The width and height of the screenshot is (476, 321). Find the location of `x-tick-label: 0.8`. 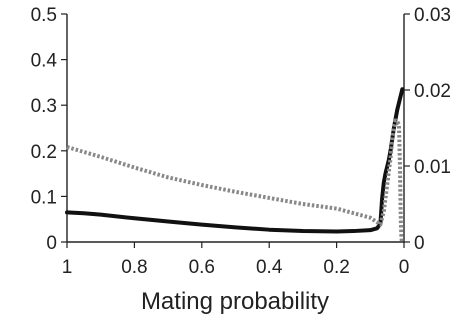

x-tick-label: 0.8 is located at coordinates (134, 267).